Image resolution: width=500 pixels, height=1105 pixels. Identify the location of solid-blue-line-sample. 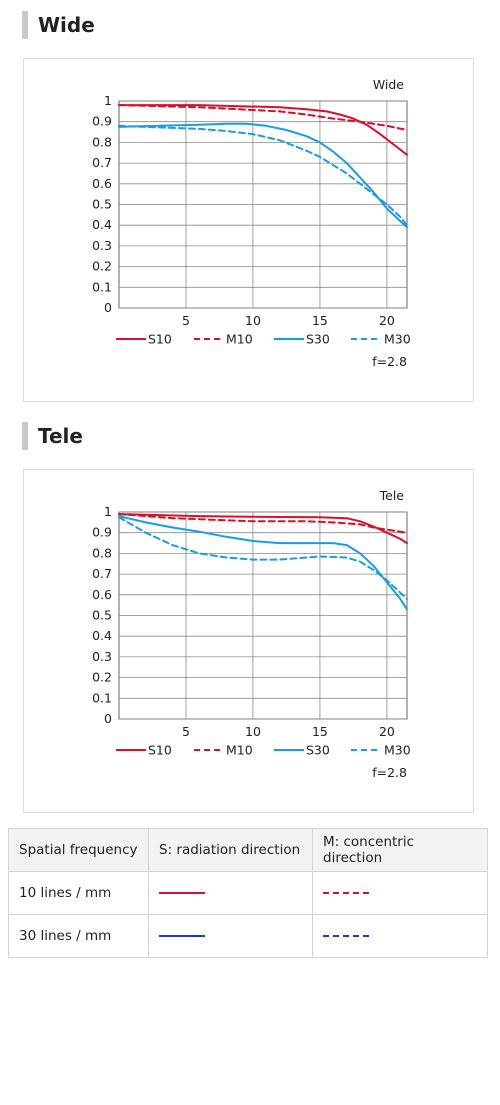
(182, 936).